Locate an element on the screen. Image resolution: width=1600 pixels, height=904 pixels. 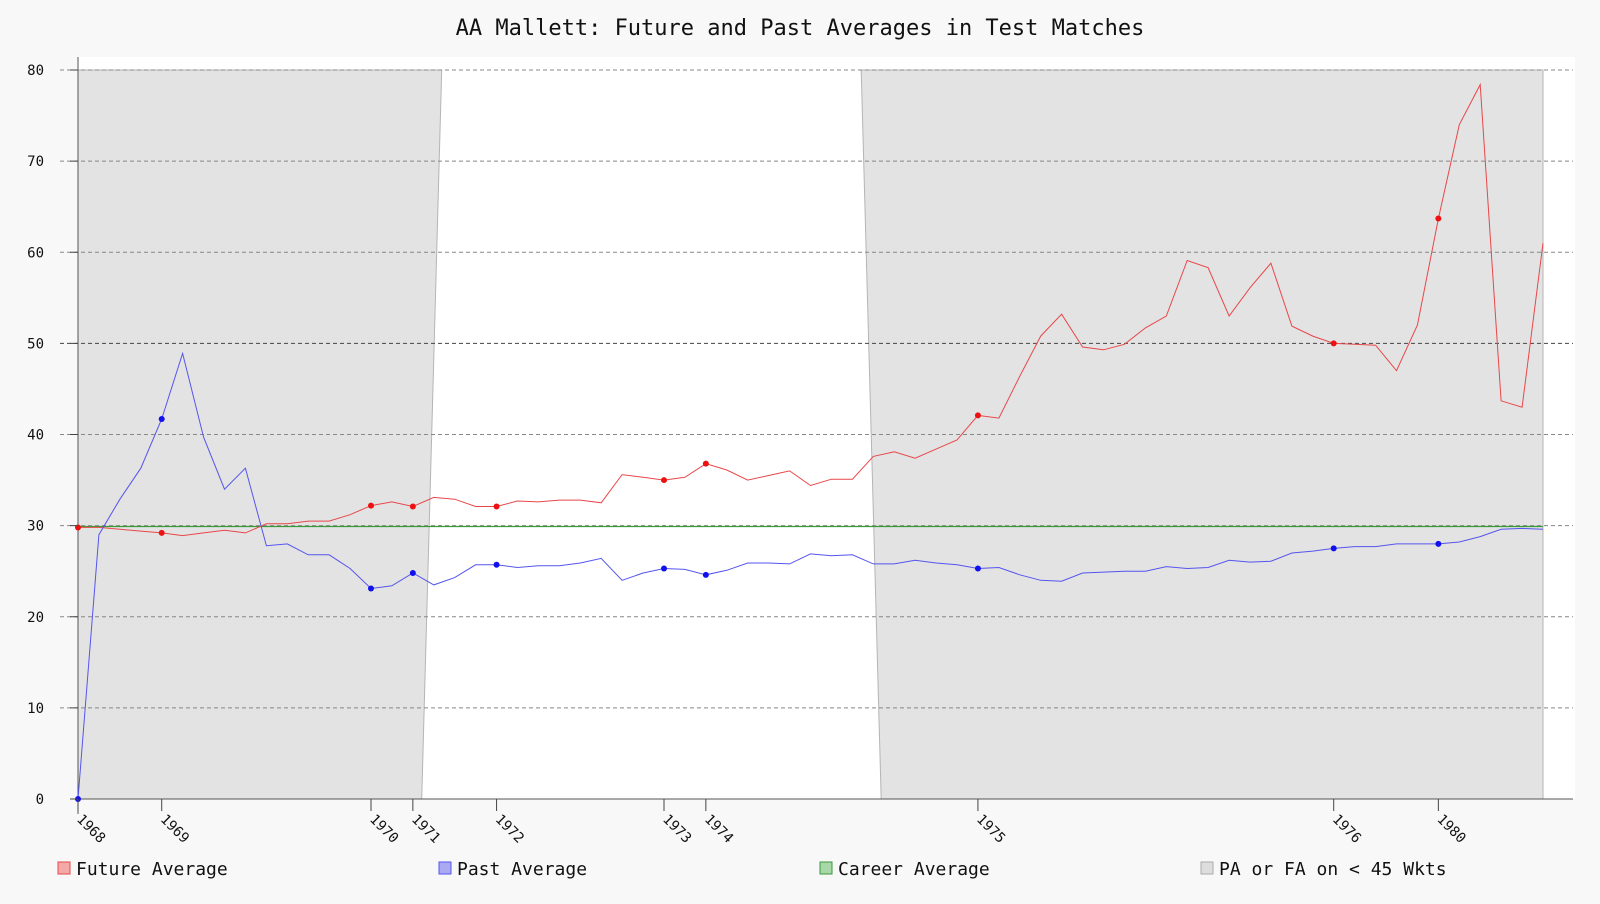
y-tick-label: 20 is located at coordinates (35, 618).